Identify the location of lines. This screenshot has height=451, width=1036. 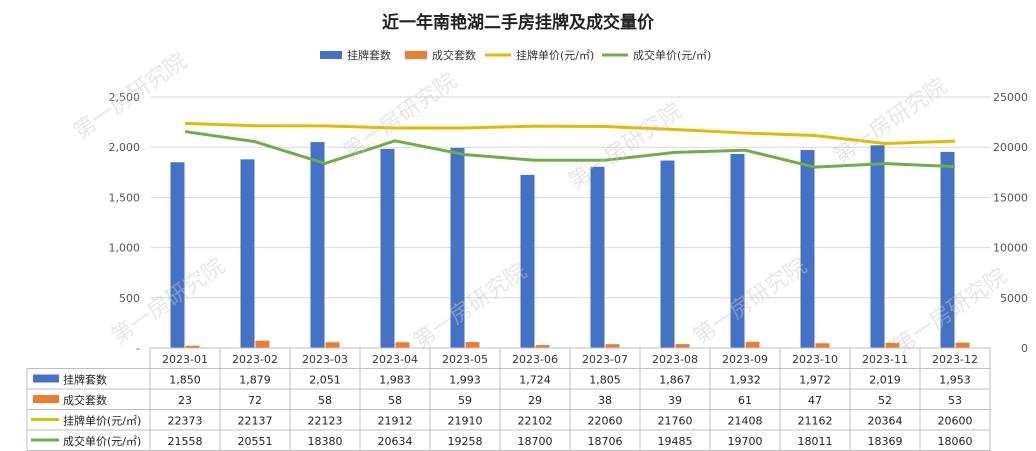
(570, 145).